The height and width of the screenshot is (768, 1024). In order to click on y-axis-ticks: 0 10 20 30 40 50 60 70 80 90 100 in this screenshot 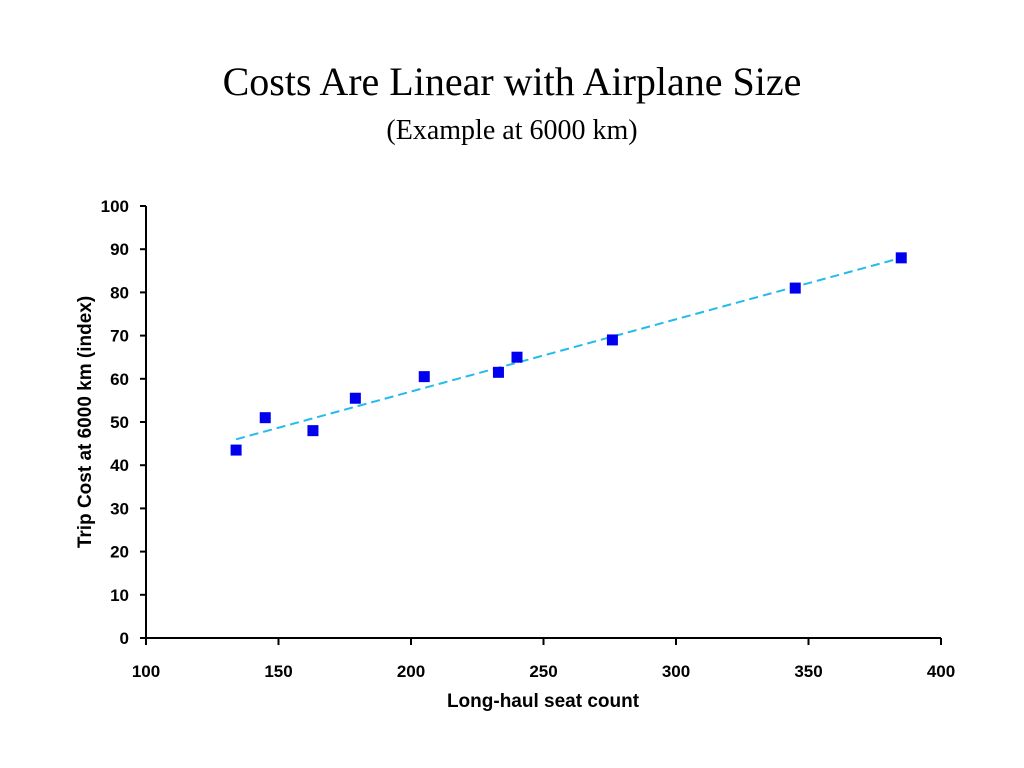, I will do `click(123, 422)`.